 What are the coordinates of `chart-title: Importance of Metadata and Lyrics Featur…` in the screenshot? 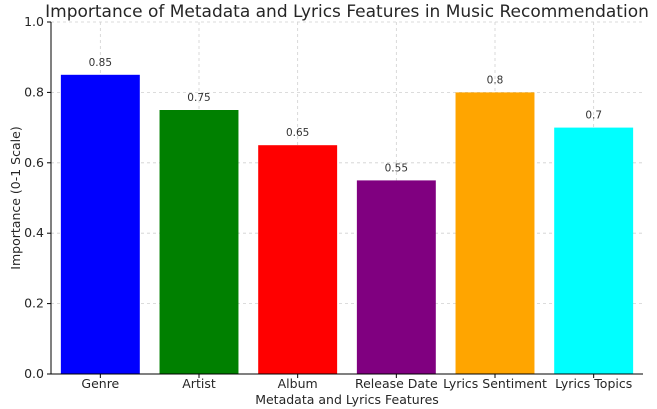 It's located at (347, 12).